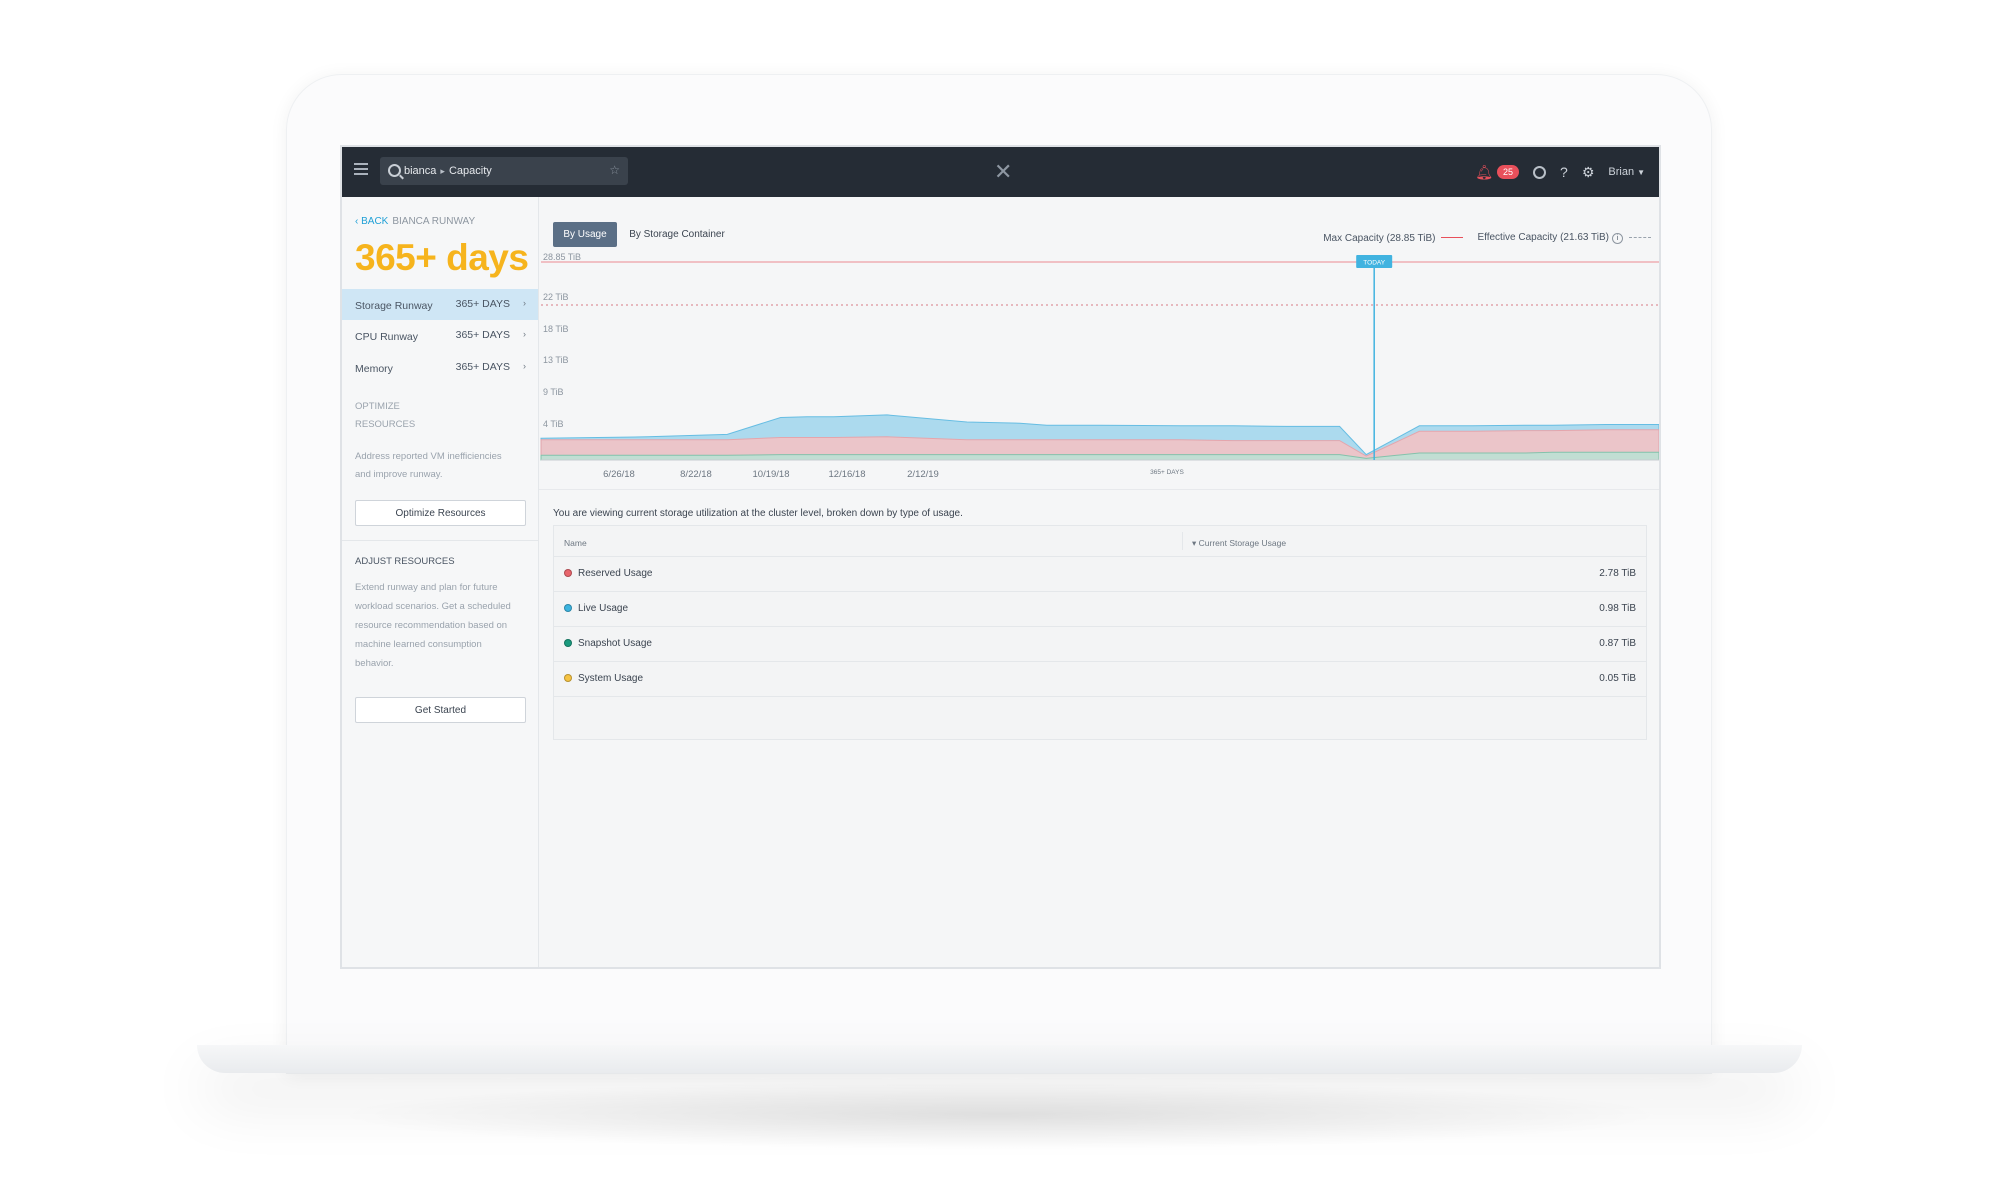  Describe the element at coordinates (394, 170) in the screenshot. I see `search-icon` at that location.